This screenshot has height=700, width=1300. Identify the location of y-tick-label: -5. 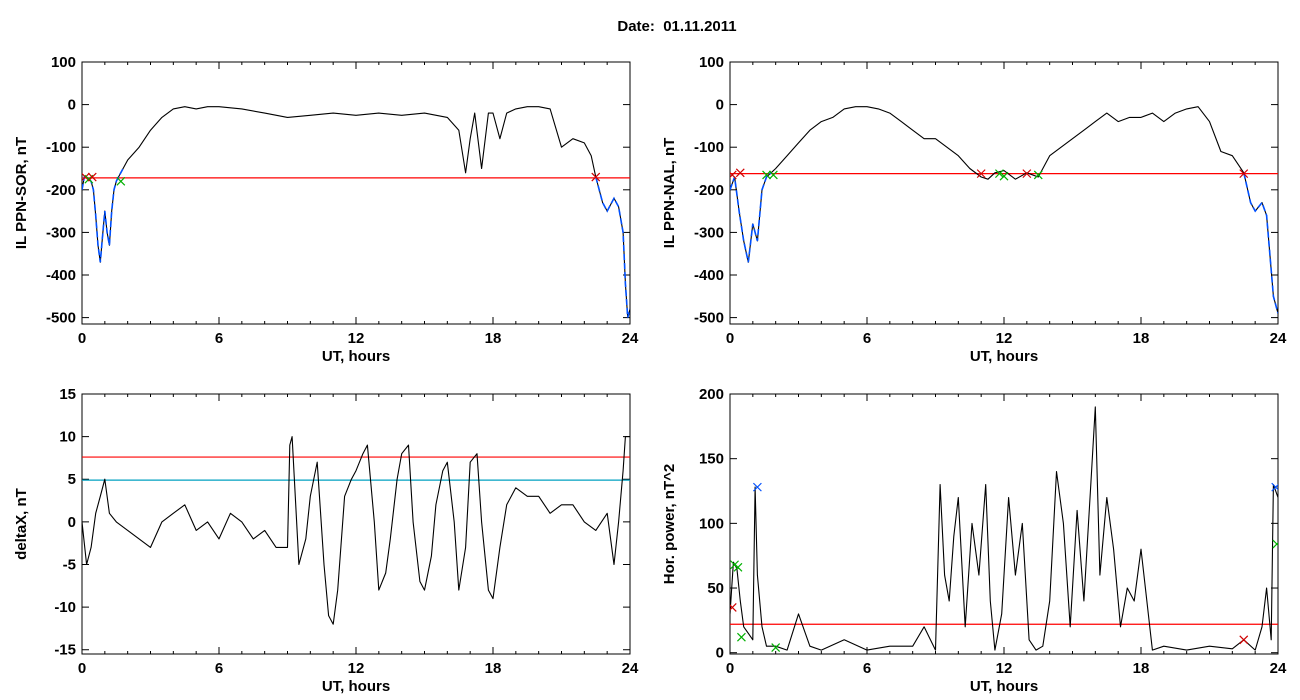
(69, 564).